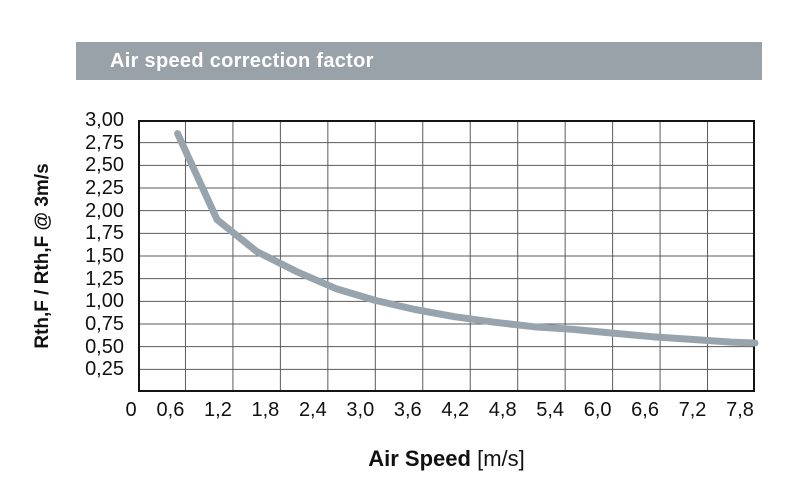 The image size is (800, 500). I want to click on x-tick-label: 1,2, so click(218, 410).